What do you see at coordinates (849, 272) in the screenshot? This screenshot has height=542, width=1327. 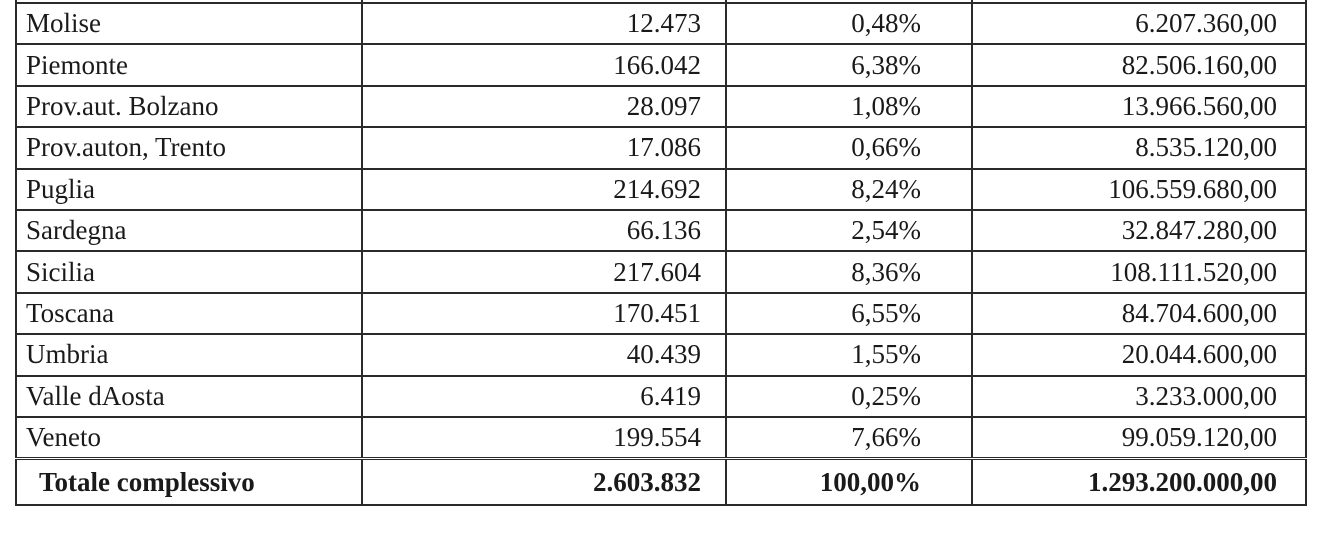 I see `percentage-cell: 8,36%` at bounding box center [849, 272].